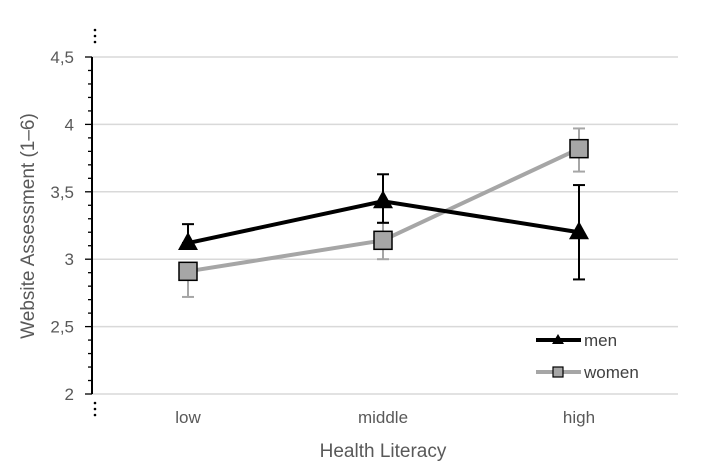 This screenshot has height=474, width=720. What do you see at coordinates (91, 222) in the screenshot?
I see `y-axis` at bounding box center [91, 222].